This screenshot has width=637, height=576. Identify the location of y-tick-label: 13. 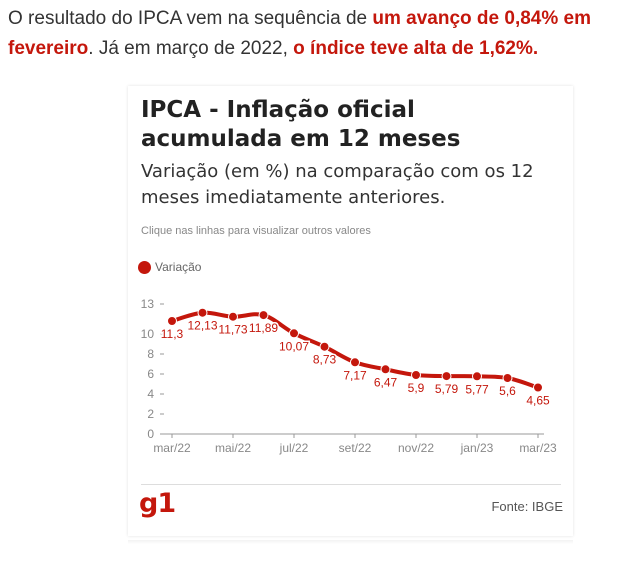
(148, 304).